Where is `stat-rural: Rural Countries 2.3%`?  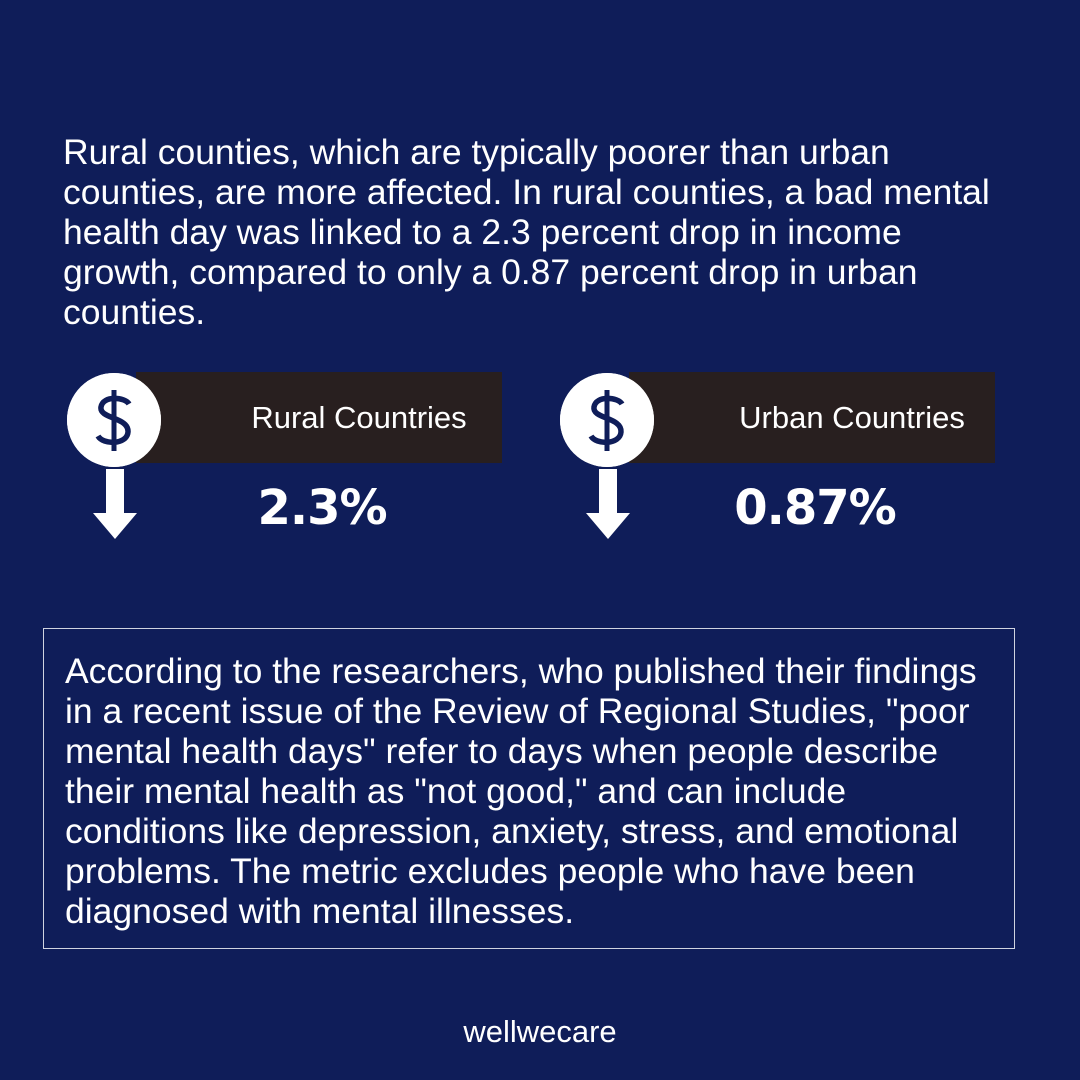 stat-rural: Rural Countries 2.3% is located at coordinates (284, 457).